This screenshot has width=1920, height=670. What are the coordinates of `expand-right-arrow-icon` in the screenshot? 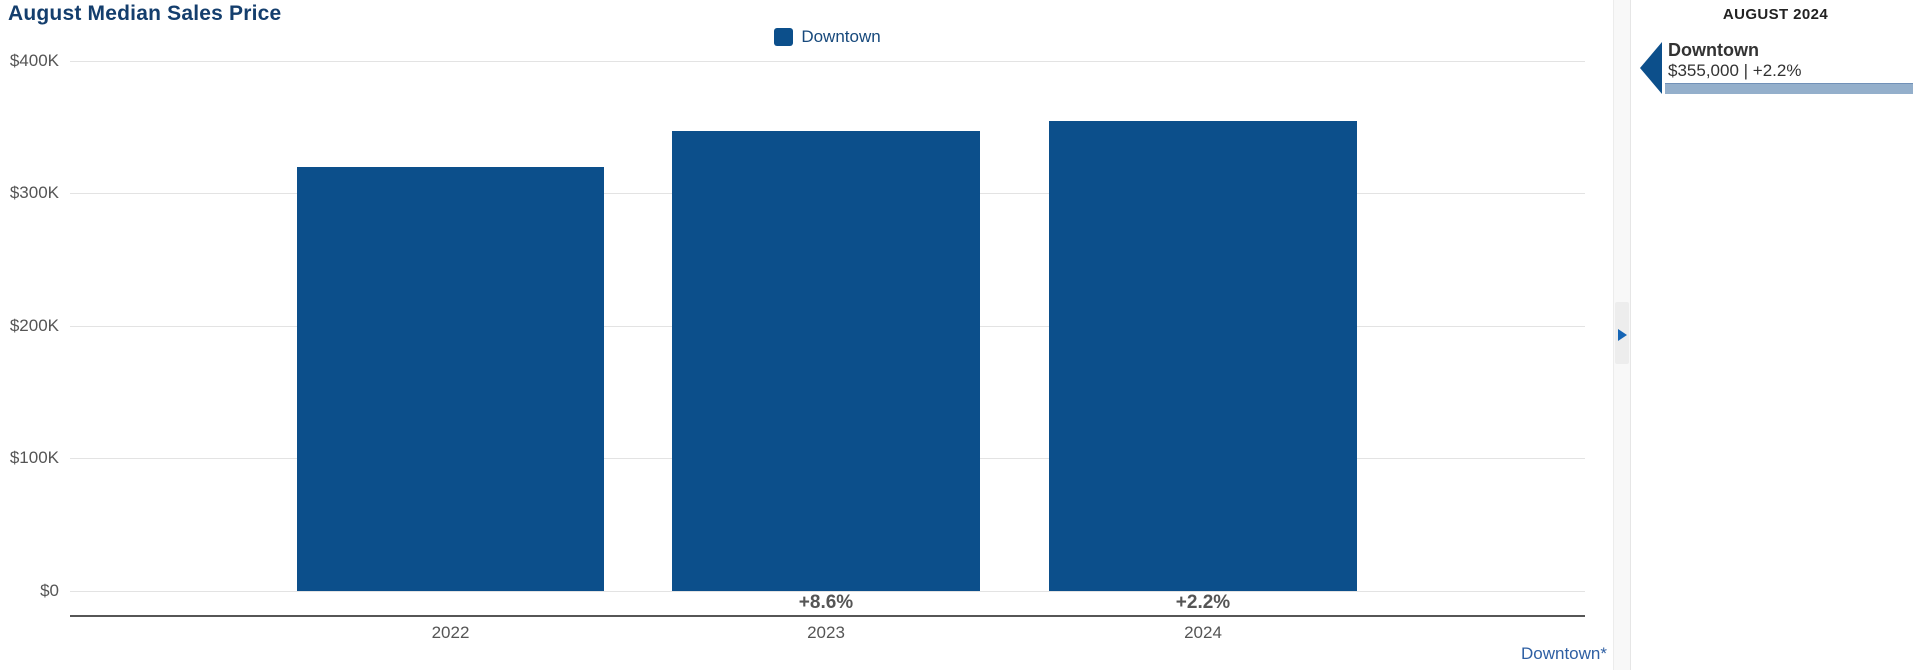 It's located at (1622, 335).